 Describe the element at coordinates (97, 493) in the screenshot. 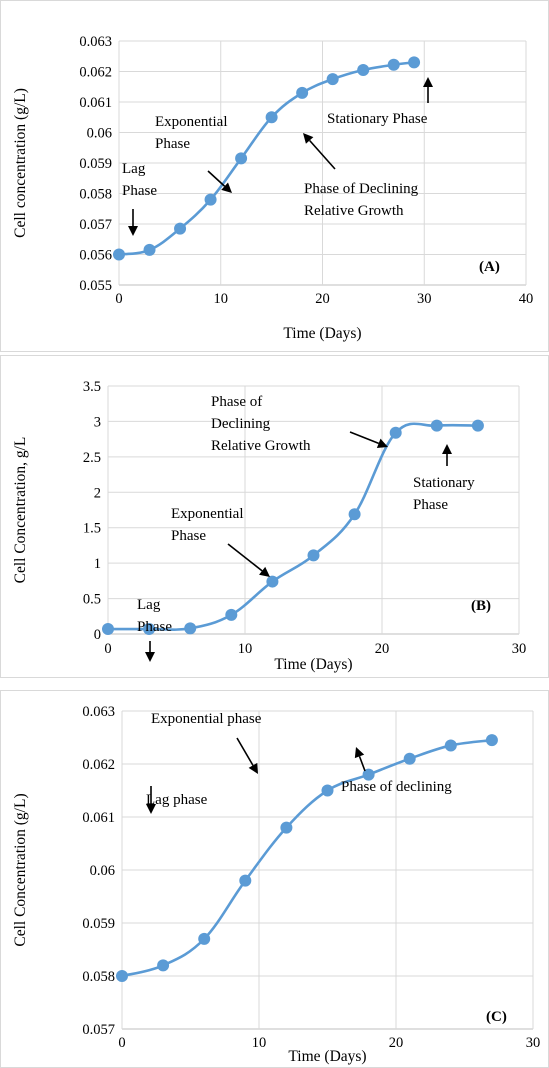

I see `y-tick-label: 2` at that location.